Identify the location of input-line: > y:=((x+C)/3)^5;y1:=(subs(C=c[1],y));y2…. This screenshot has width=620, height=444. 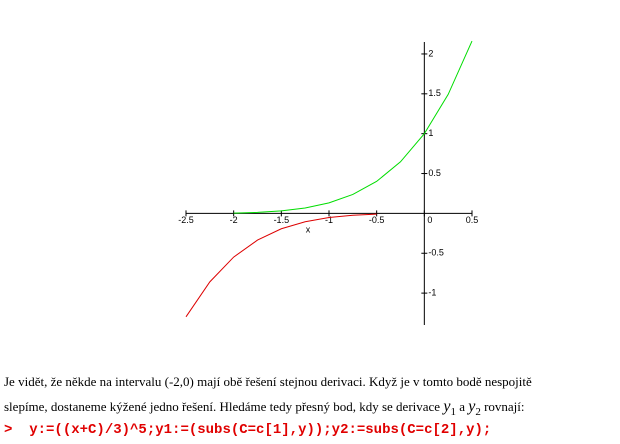
(247, 430).